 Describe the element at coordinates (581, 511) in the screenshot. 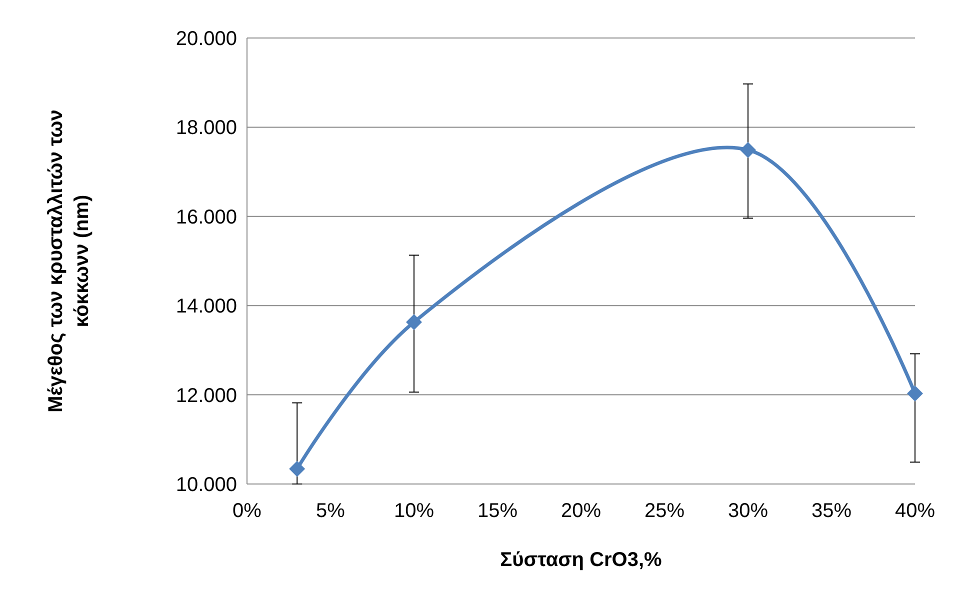

I see `x-tick-label: 20%` at that location.